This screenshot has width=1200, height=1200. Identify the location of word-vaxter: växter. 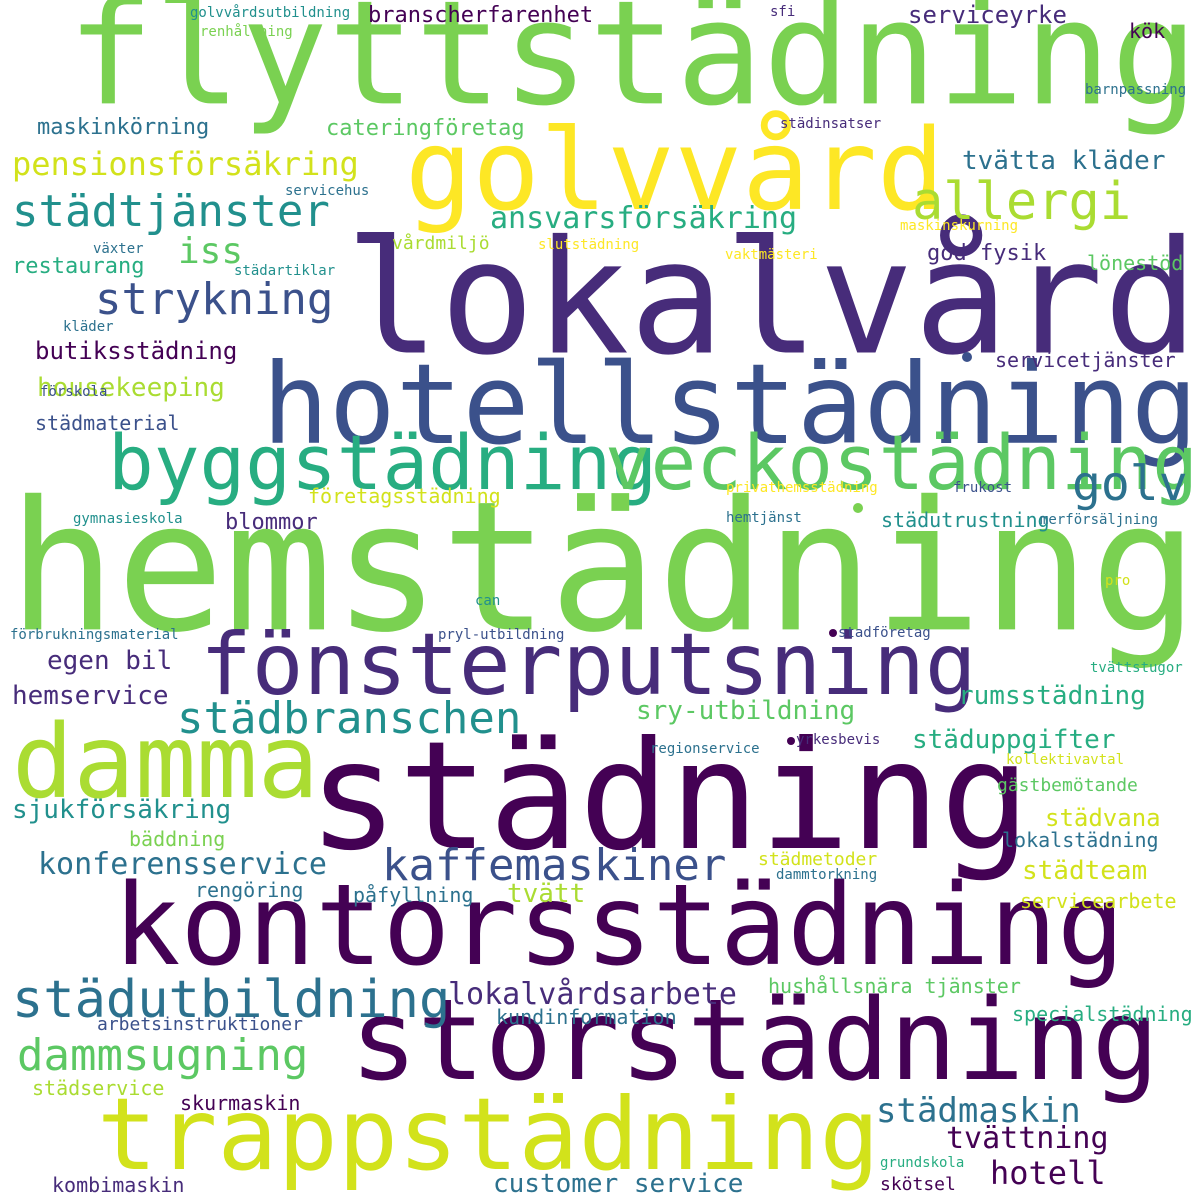
(118, 249).